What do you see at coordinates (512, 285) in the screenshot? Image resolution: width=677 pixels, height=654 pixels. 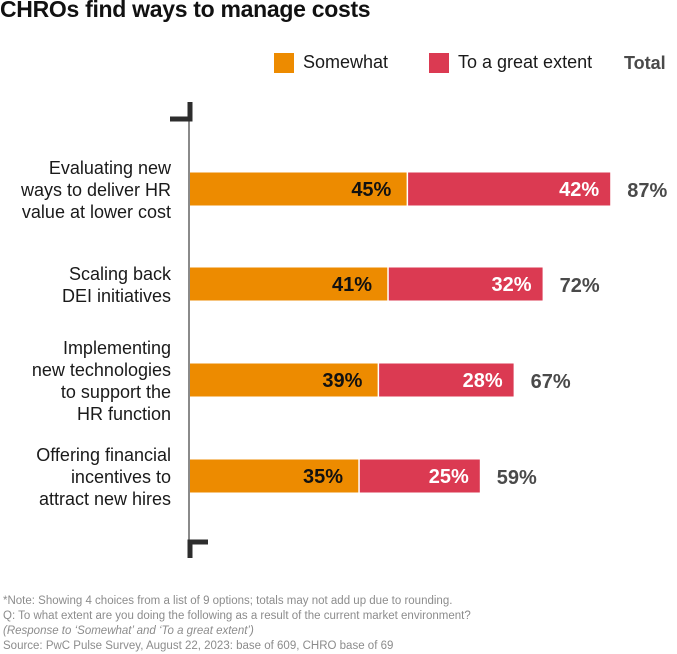 I see `data-label-great-extent: 32%` at bounding box center [512, 285].